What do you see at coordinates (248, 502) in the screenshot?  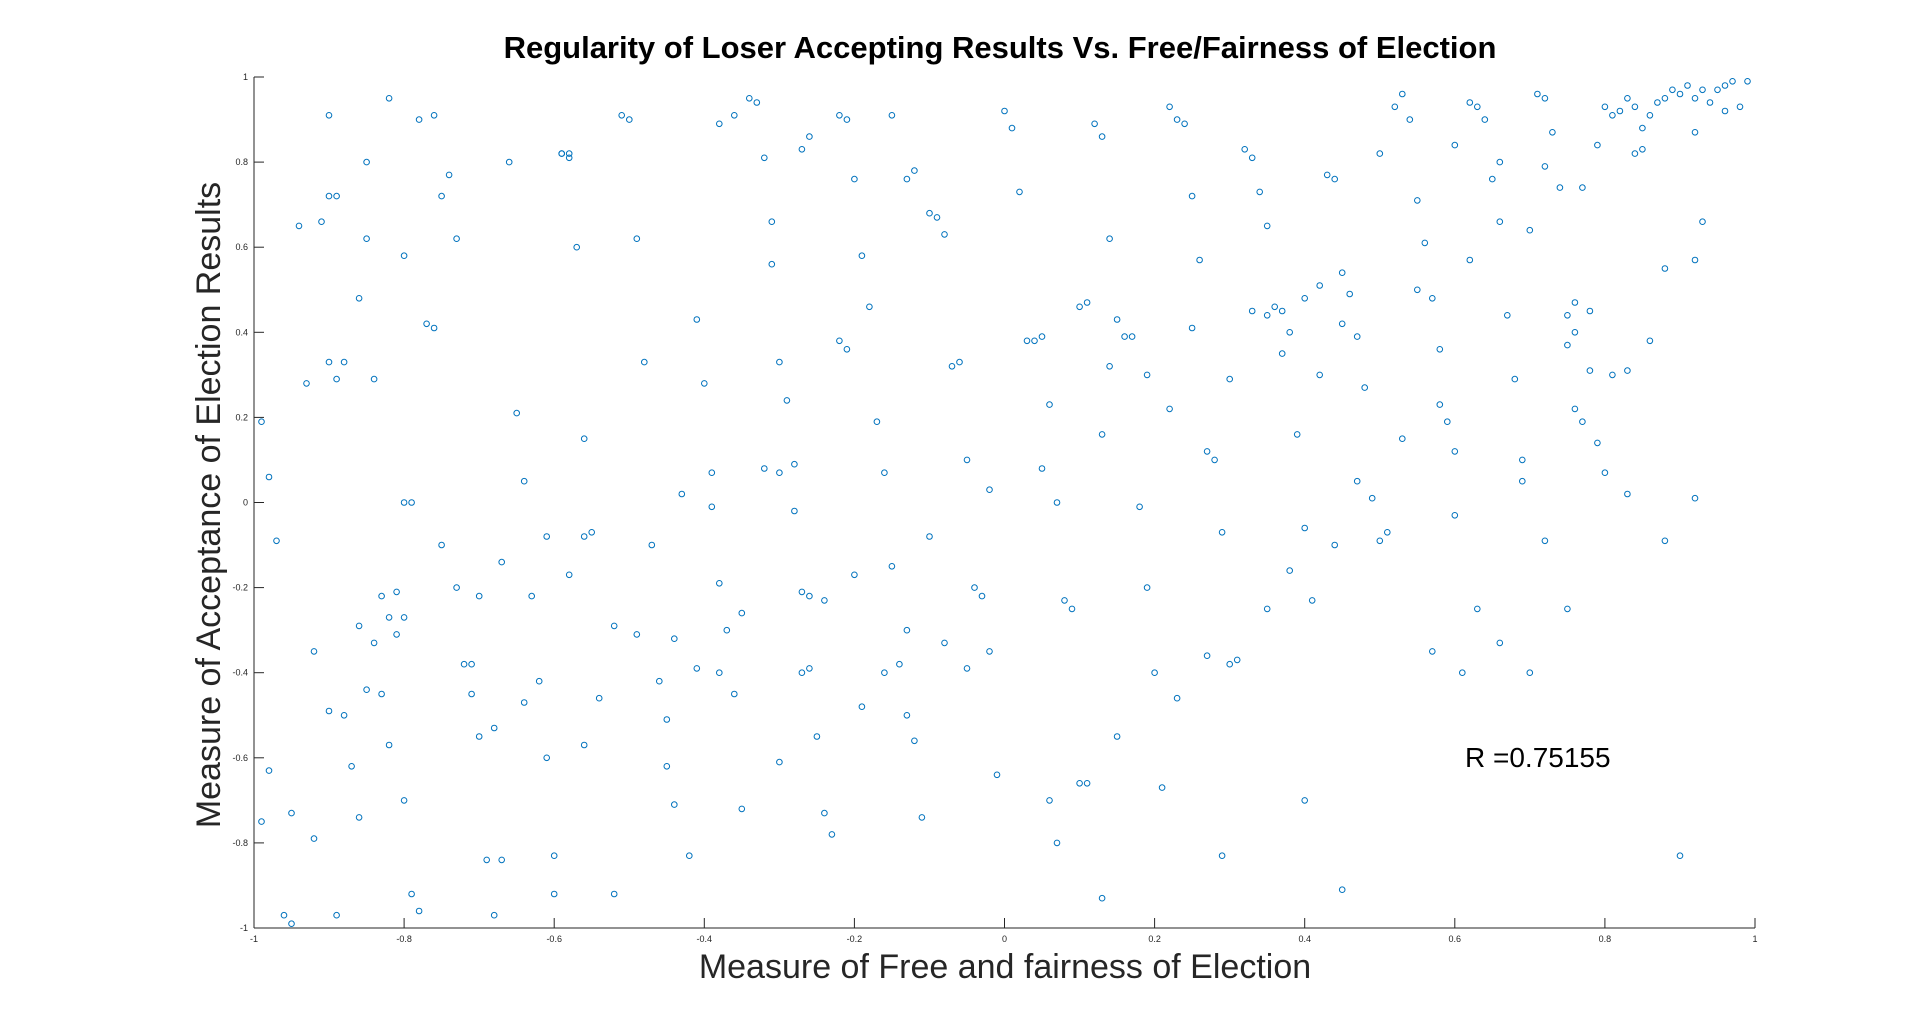 I see `y-ticks: -1 -0.8 -0.6 -0.4 -0.2 0 0.2 0.4 0.6 0.8 1` at bounding box center [248, 502].